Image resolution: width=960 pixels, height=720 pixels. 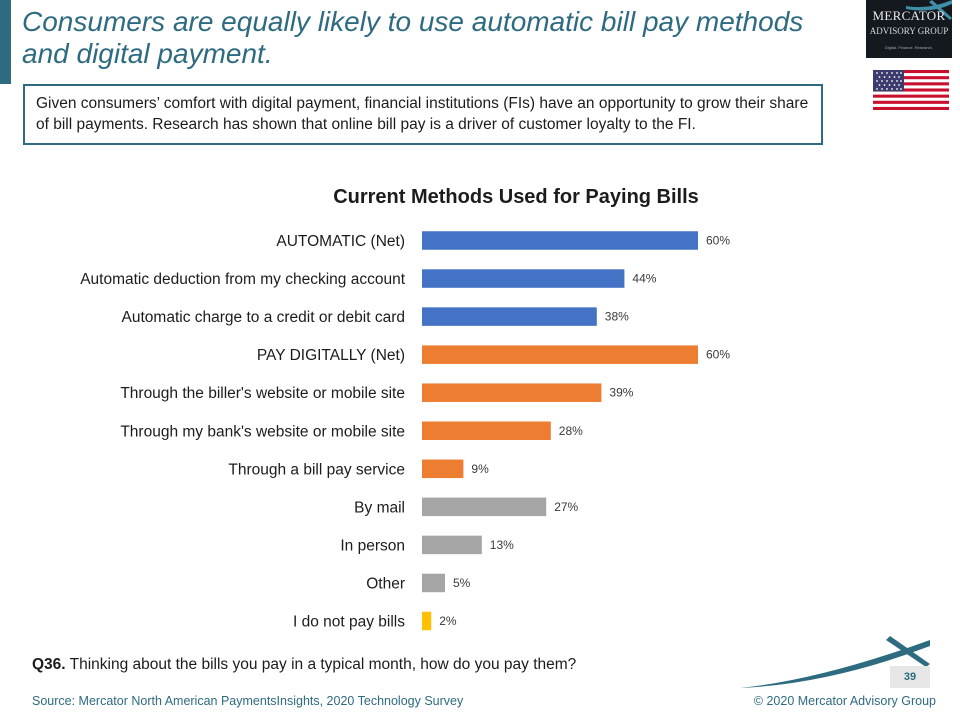 What do you see at coordinates (349, 622) in the screenshot?
I see `category-label-i-do-not-pay-bills: I do not pay bills` at bounding box center [349, 622].